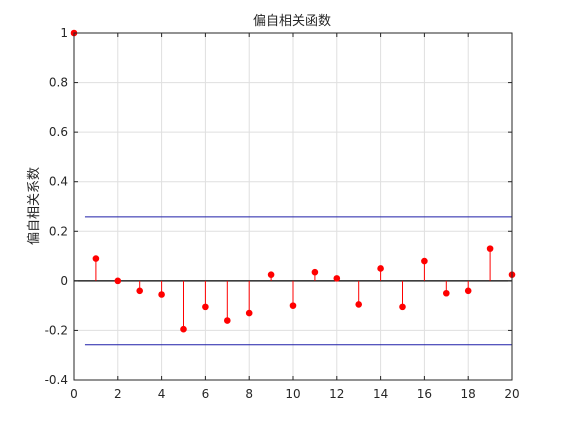  Describe the element at coordinates (162, 394) in the screenshot. I see `x-tick-label: 4` at that location.